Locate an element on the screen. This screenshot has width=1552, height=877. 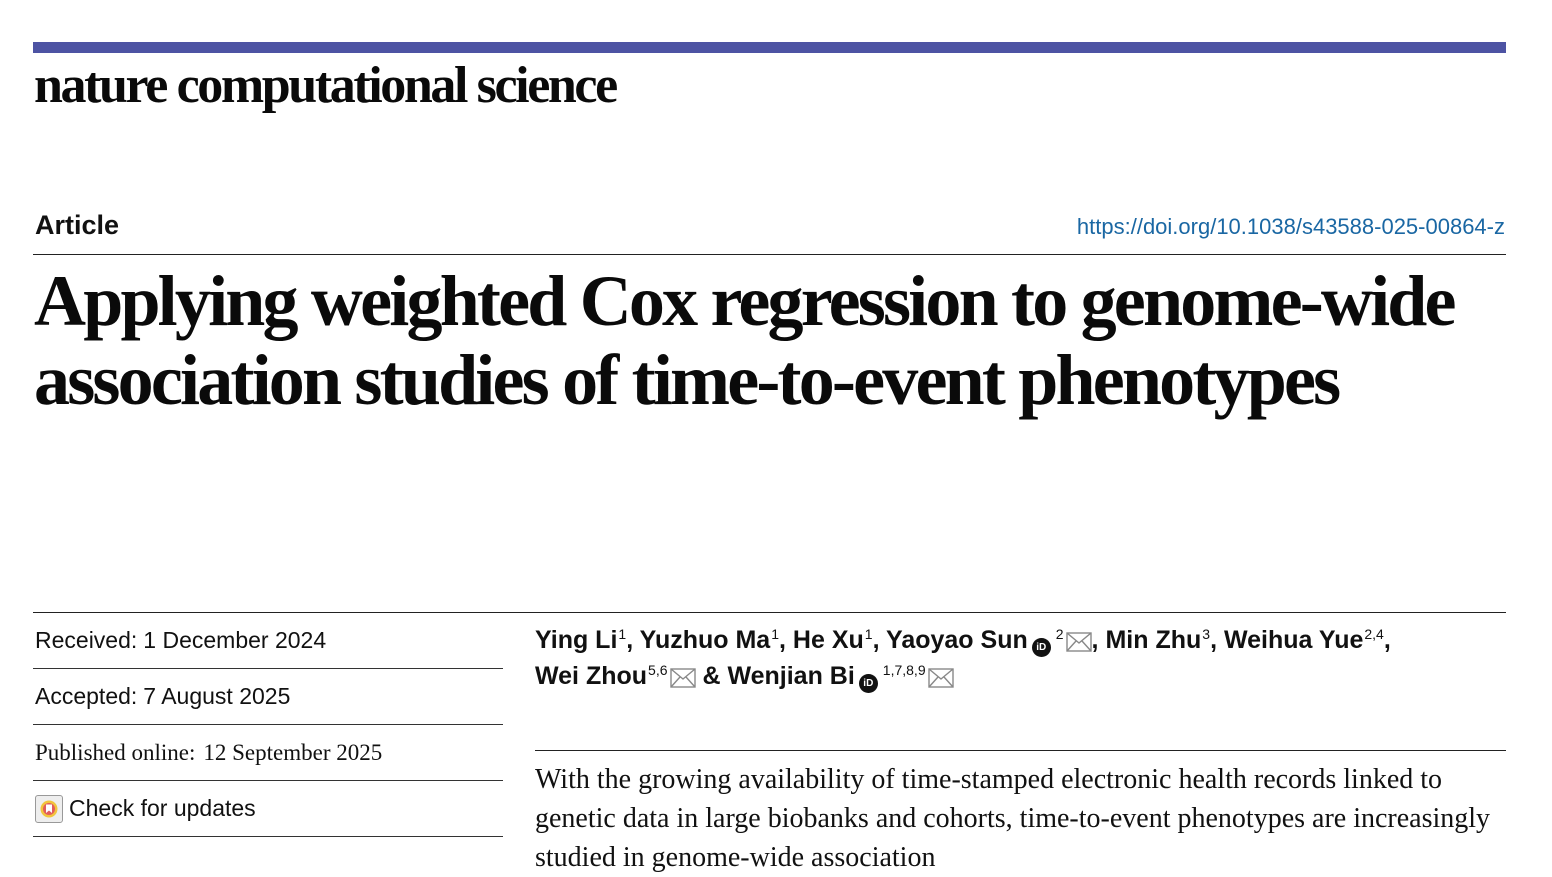
author: Wei Zhou5,6 is located at coordinates (615, 676).